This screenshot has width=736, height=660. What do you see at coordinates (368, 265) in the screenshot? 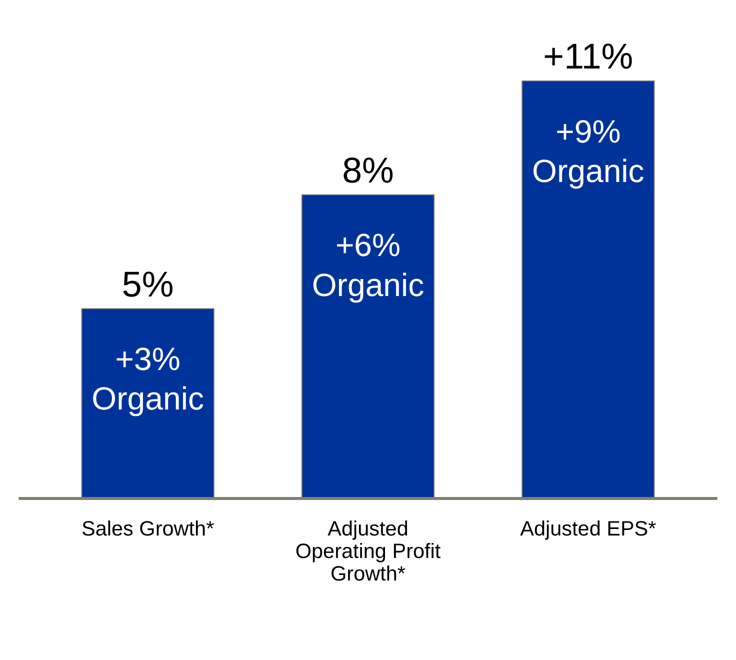
I see `annotation: +6% Organic` at bounding box center [368, 265].